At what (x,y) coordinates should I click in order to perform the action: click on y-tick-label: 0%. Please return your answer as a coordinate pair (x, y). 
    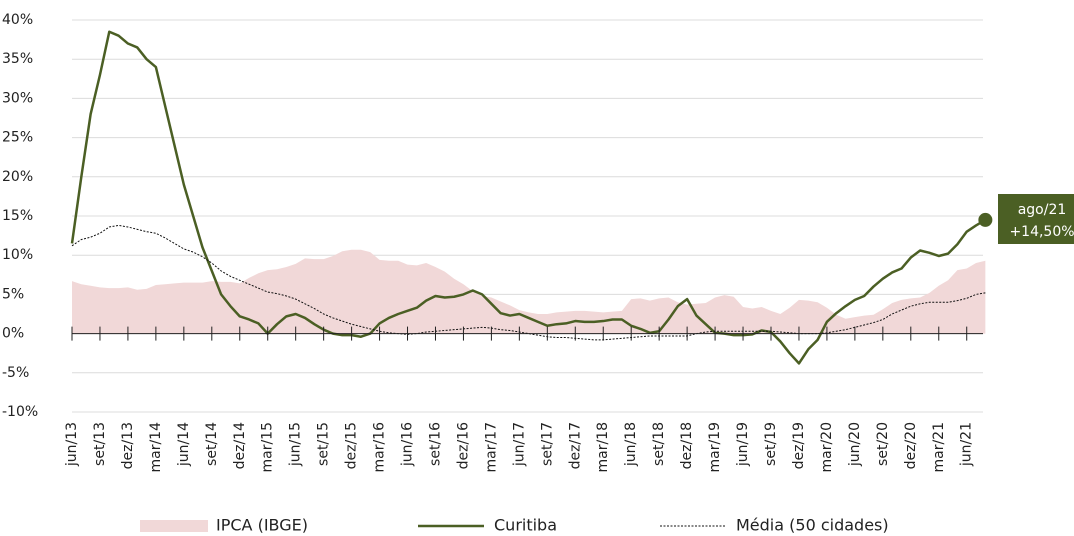
    Looking at the image, I should click on (13, 334).